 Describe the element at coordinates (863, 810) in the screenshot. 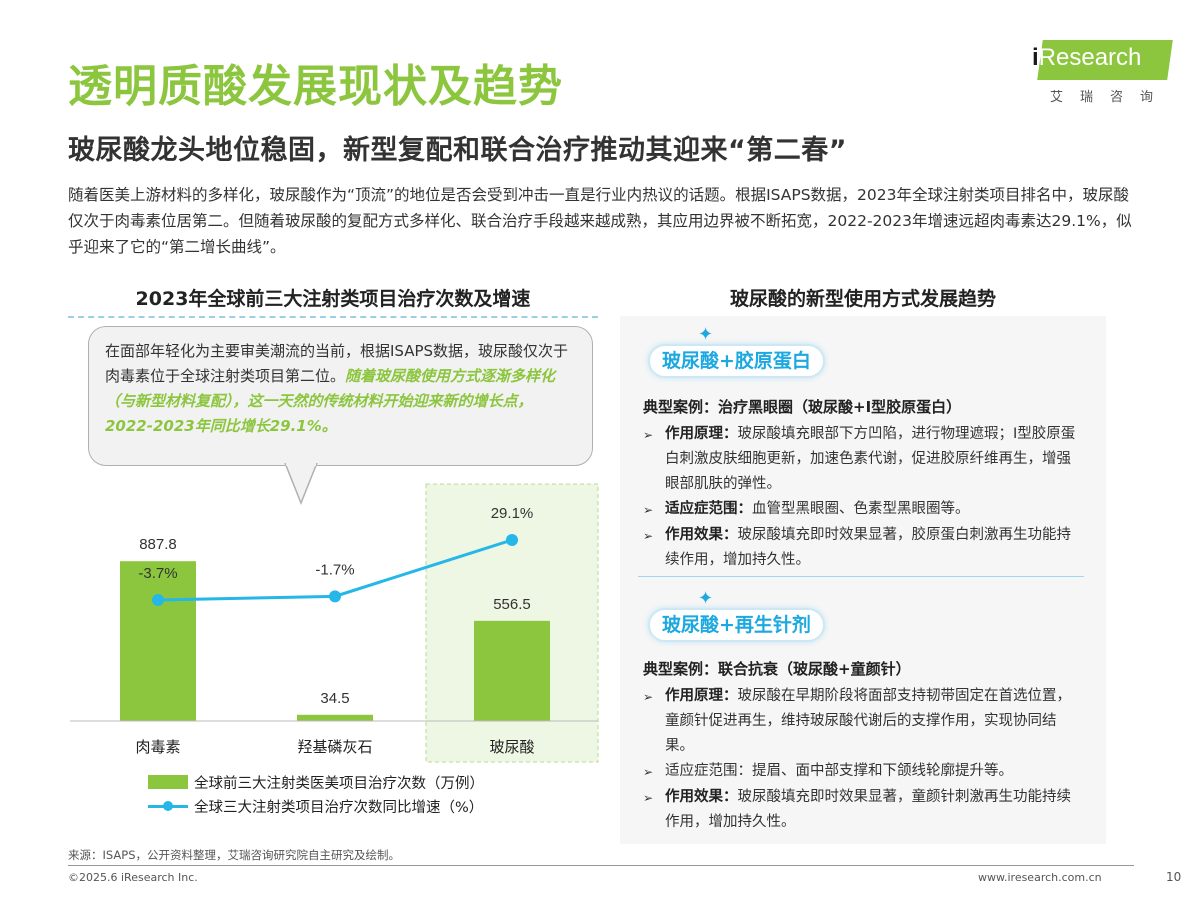

I see `bullet-effect: ➢ 作用效果：玻尿酸填充即时效果显著，童颜针刺激再生功能持续作用，增加持久性。` at that location.